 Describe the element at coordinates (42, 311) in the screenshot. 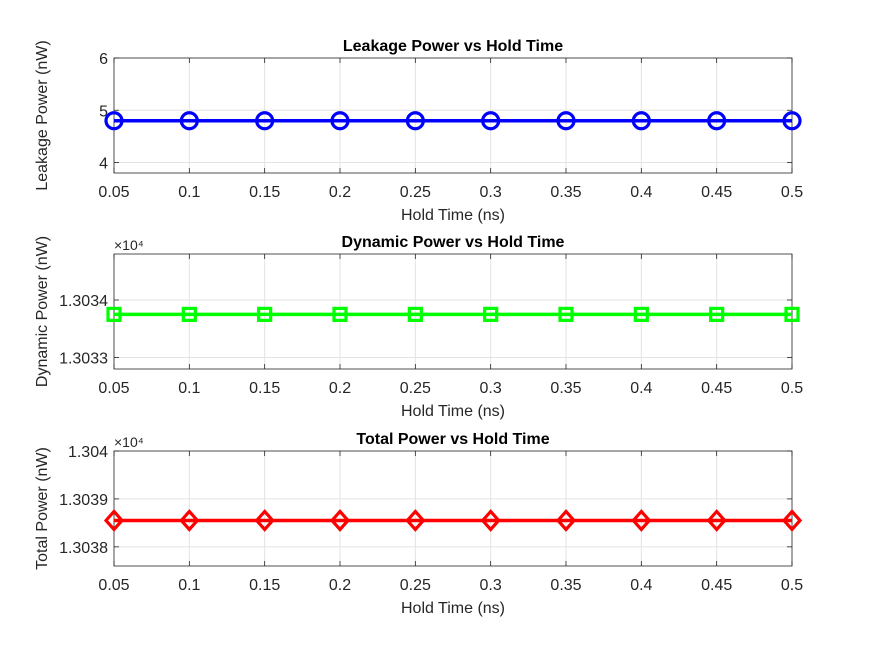

I see `y-axis-label: Dynamic Power (nW)` at that location.